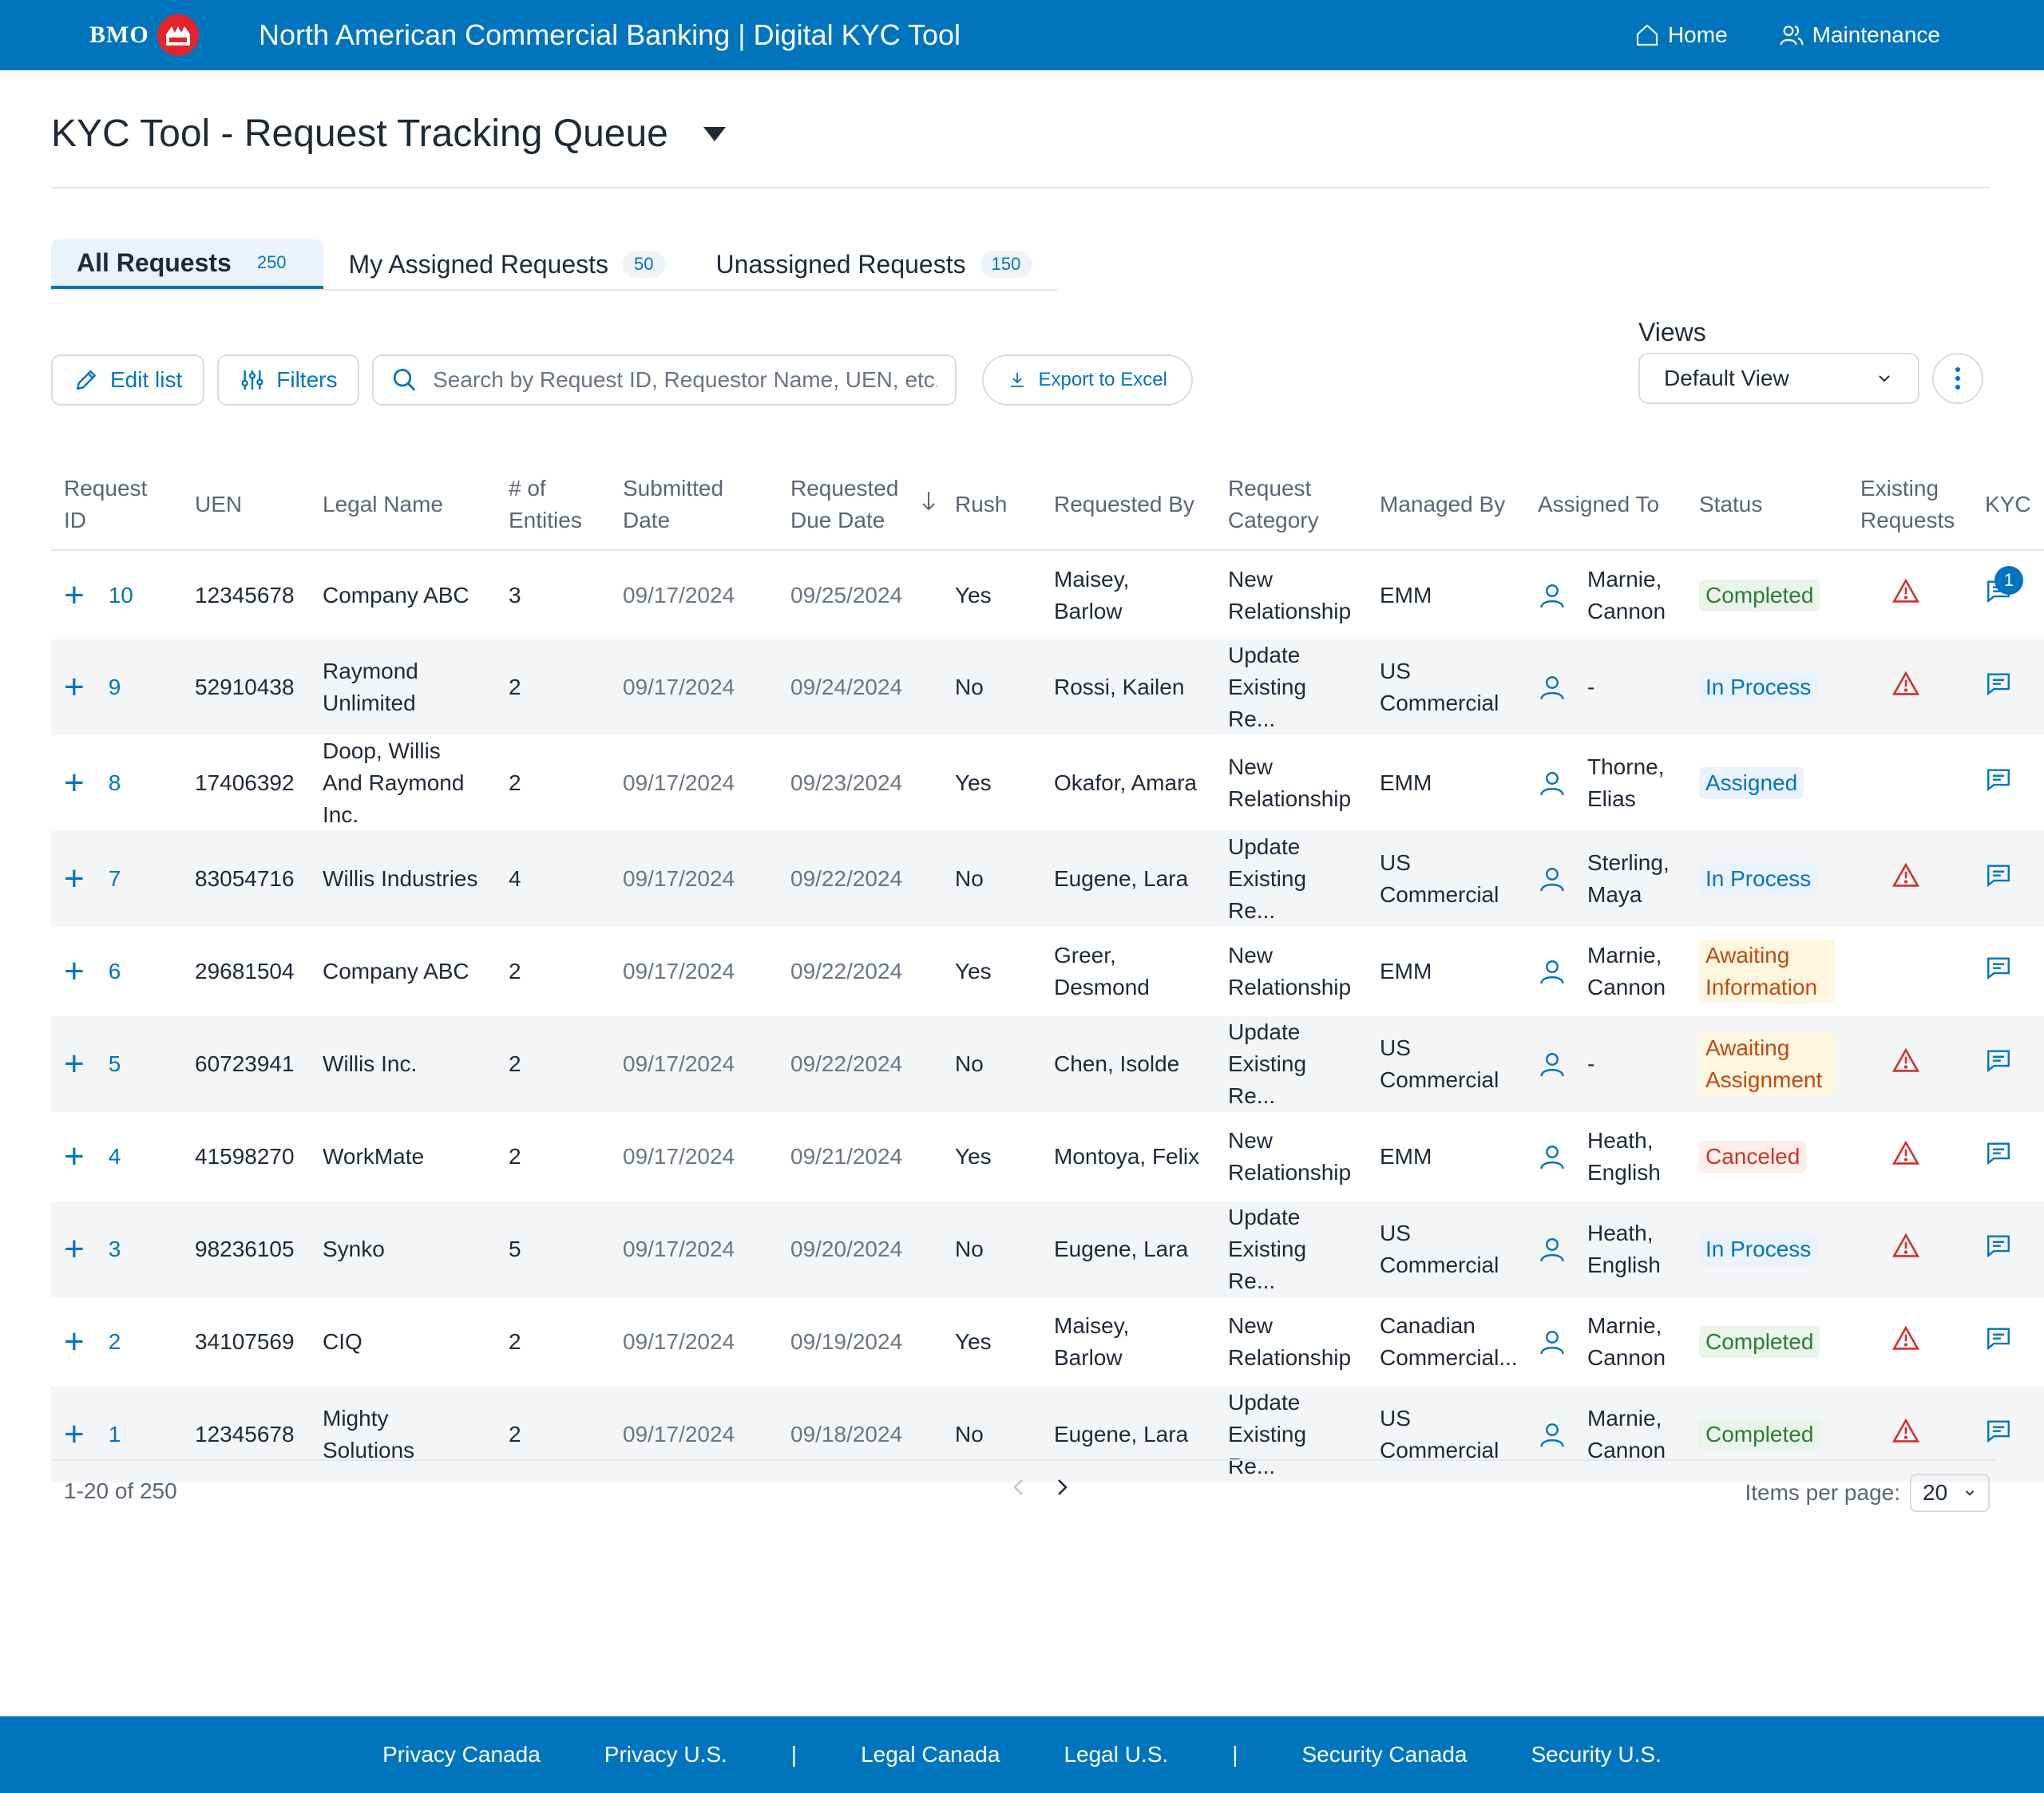 Image resolution: width=2044 pixels, height=1793 pixels. I want to click on items-per-page-select: 20, so click(1950, 1493).